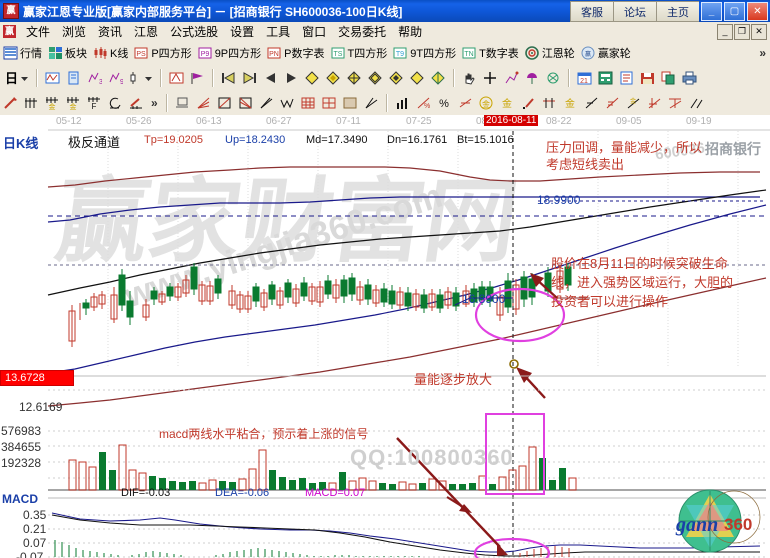  Describe the element at coordinates (444, 102) in the screenshot. I see `tool-percent: %` at that location.